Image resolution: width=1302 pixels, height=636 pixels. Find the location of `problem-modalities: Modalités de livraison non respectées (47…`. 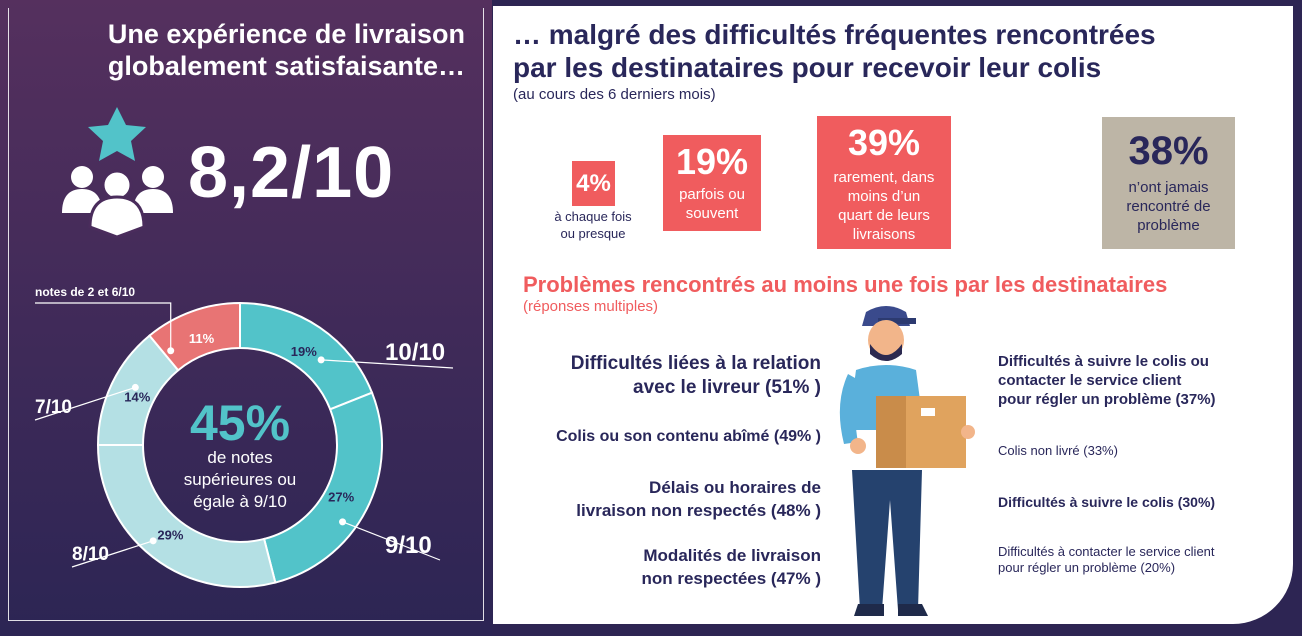

problem-modalities: Modalités de livraison non respectées (47… is located at coordinates (731, 567).